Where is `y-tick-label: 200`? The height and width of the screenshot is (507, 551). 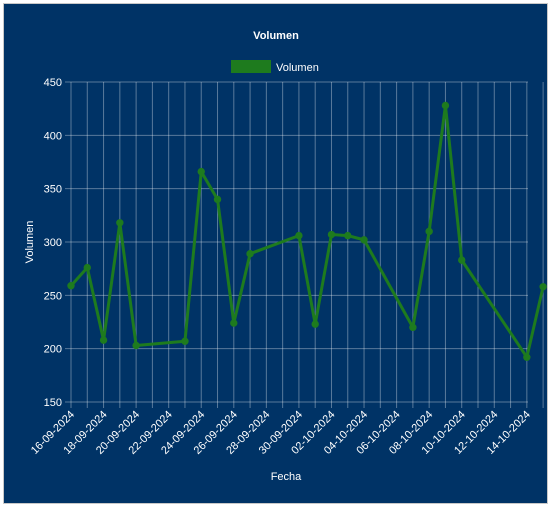 y-tick-label: 200 is located at coordinates (53, 350).